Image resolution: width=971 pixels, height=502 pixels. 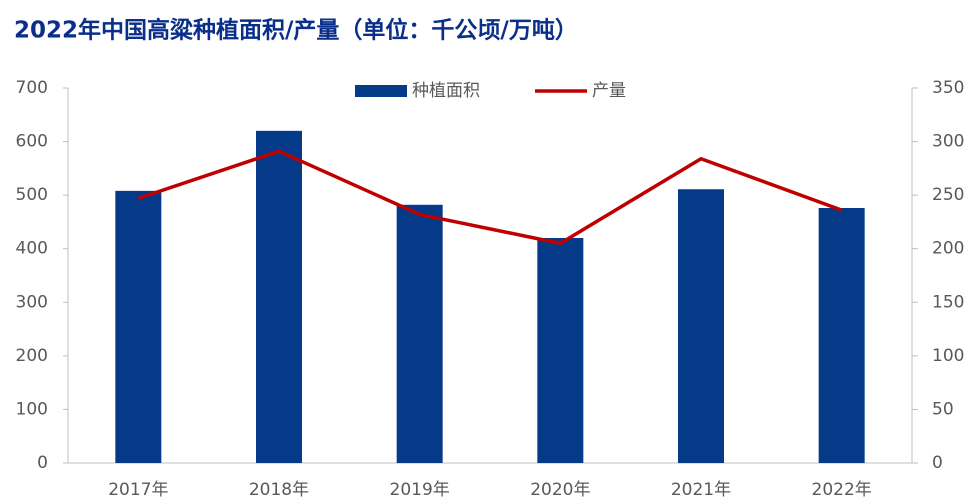 What do you see at coordinates (42, 463) in the screenshot?
I see `y-tick-label: 0` at bounding box center [42, 463].